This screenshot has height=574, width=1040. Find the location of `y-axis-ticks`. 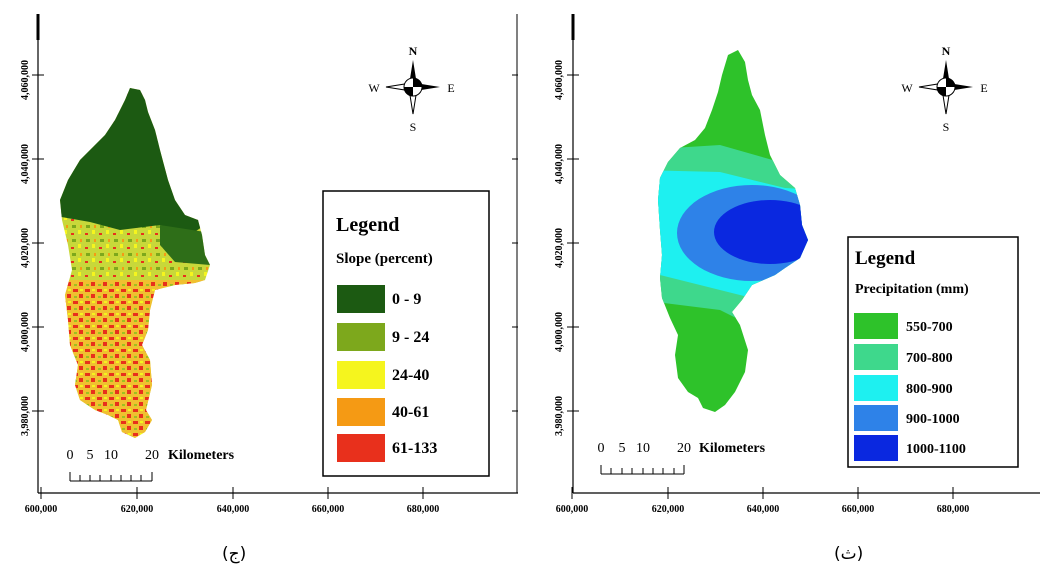

y-axis-ticks is located at coordinates (573, 243).